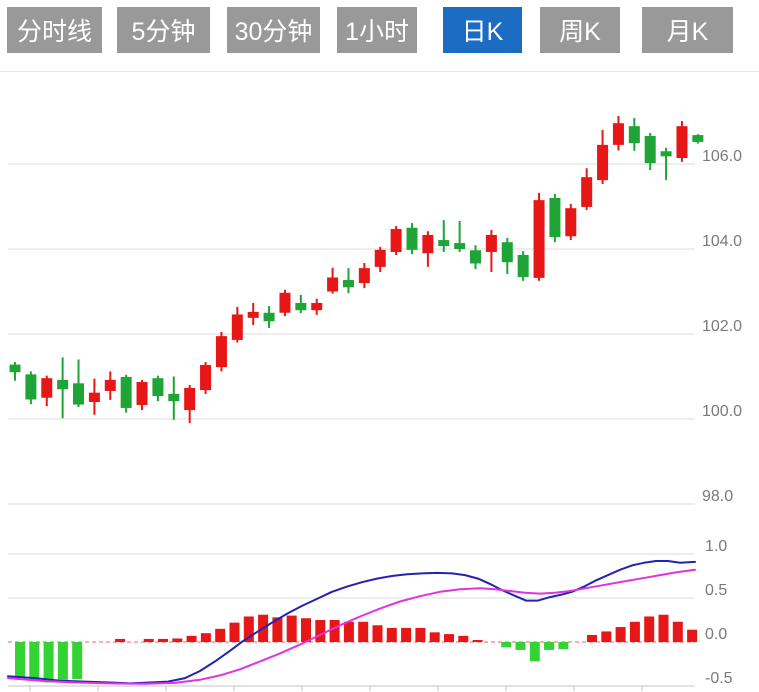 The height and width of the screenshot is (692, 759). Describe the element at coordinates (717, 496) in the screenshot. I see `price-axis-label: 98.0` at that location.